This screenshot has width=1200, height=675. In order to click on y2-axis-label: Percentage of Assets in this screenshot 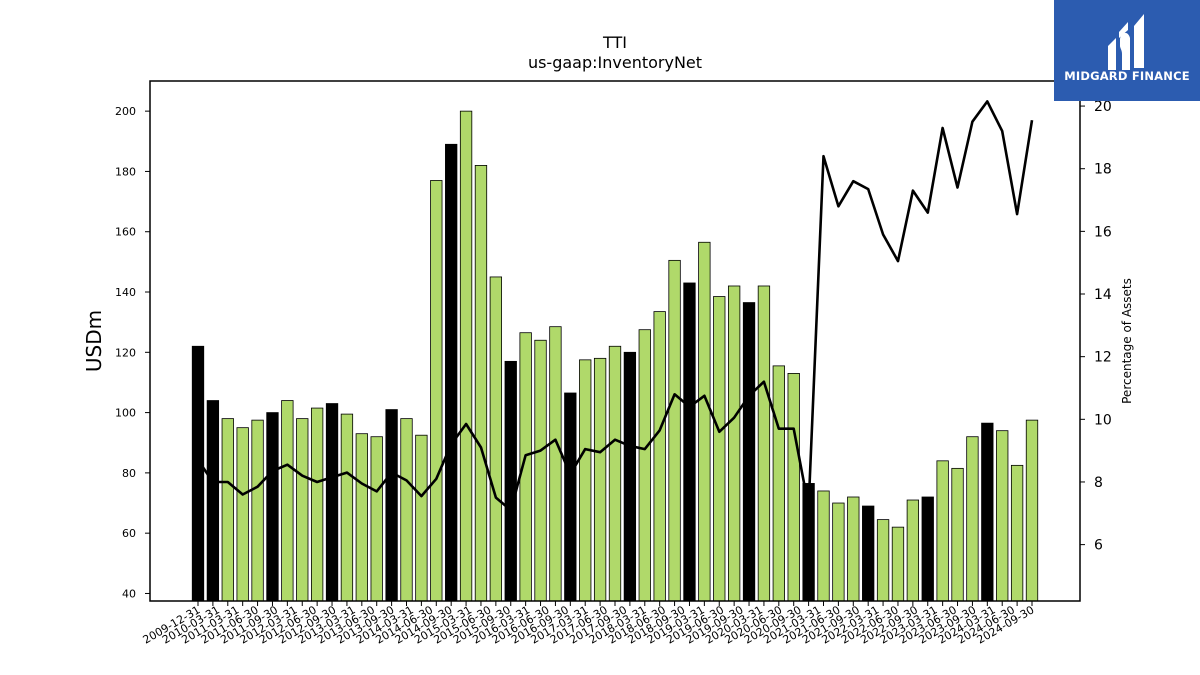, I will do `click(1127, 341)`.